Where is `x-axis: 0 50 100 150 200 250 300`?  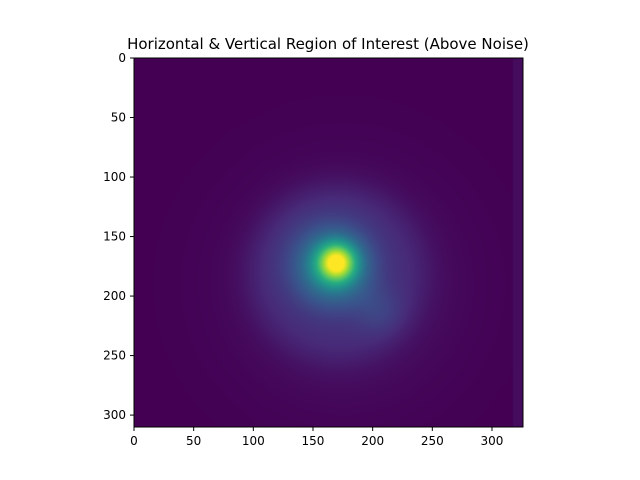 x-axis: 0 50 100 150 200 250 300 is located at coordinates (316, 437).